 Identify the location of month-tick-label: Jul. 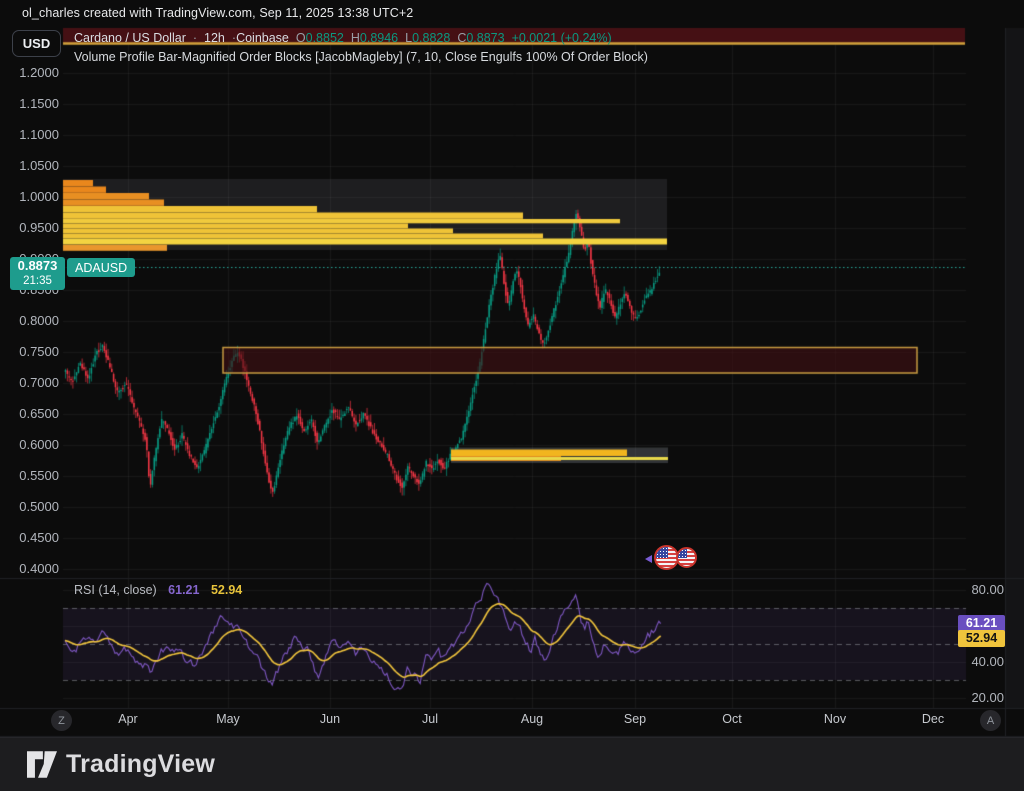
(430, 719).